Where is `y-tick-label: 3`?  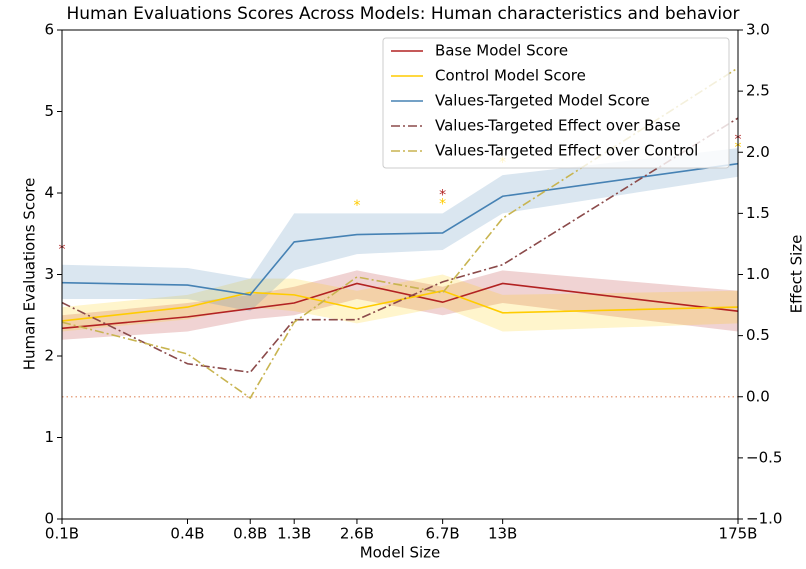
y-tick-label: 3 is located at coordinates (49, 274).